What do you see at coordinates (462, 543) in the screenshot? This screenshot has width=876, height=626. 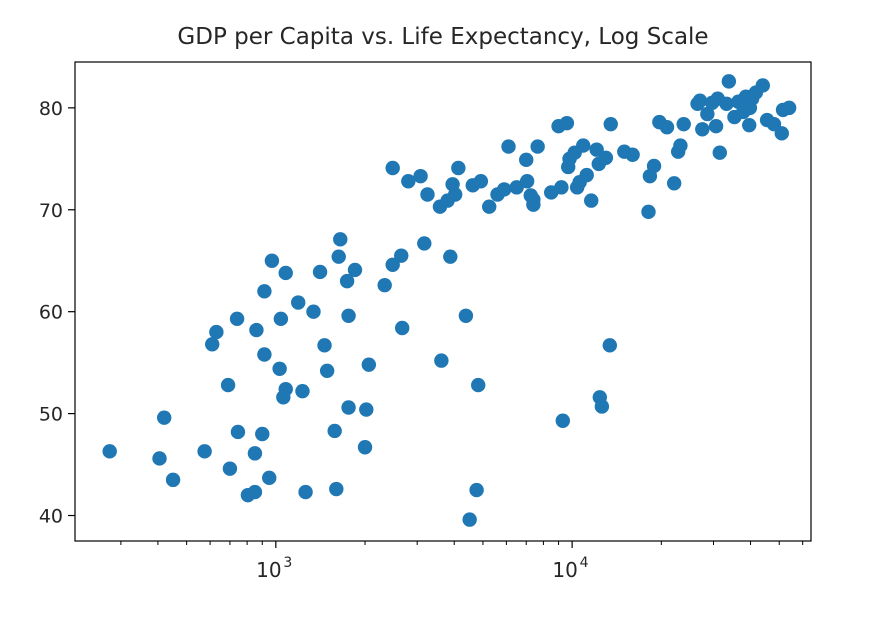 I see `x-minor-ticks` at bounding box center [462, 543].